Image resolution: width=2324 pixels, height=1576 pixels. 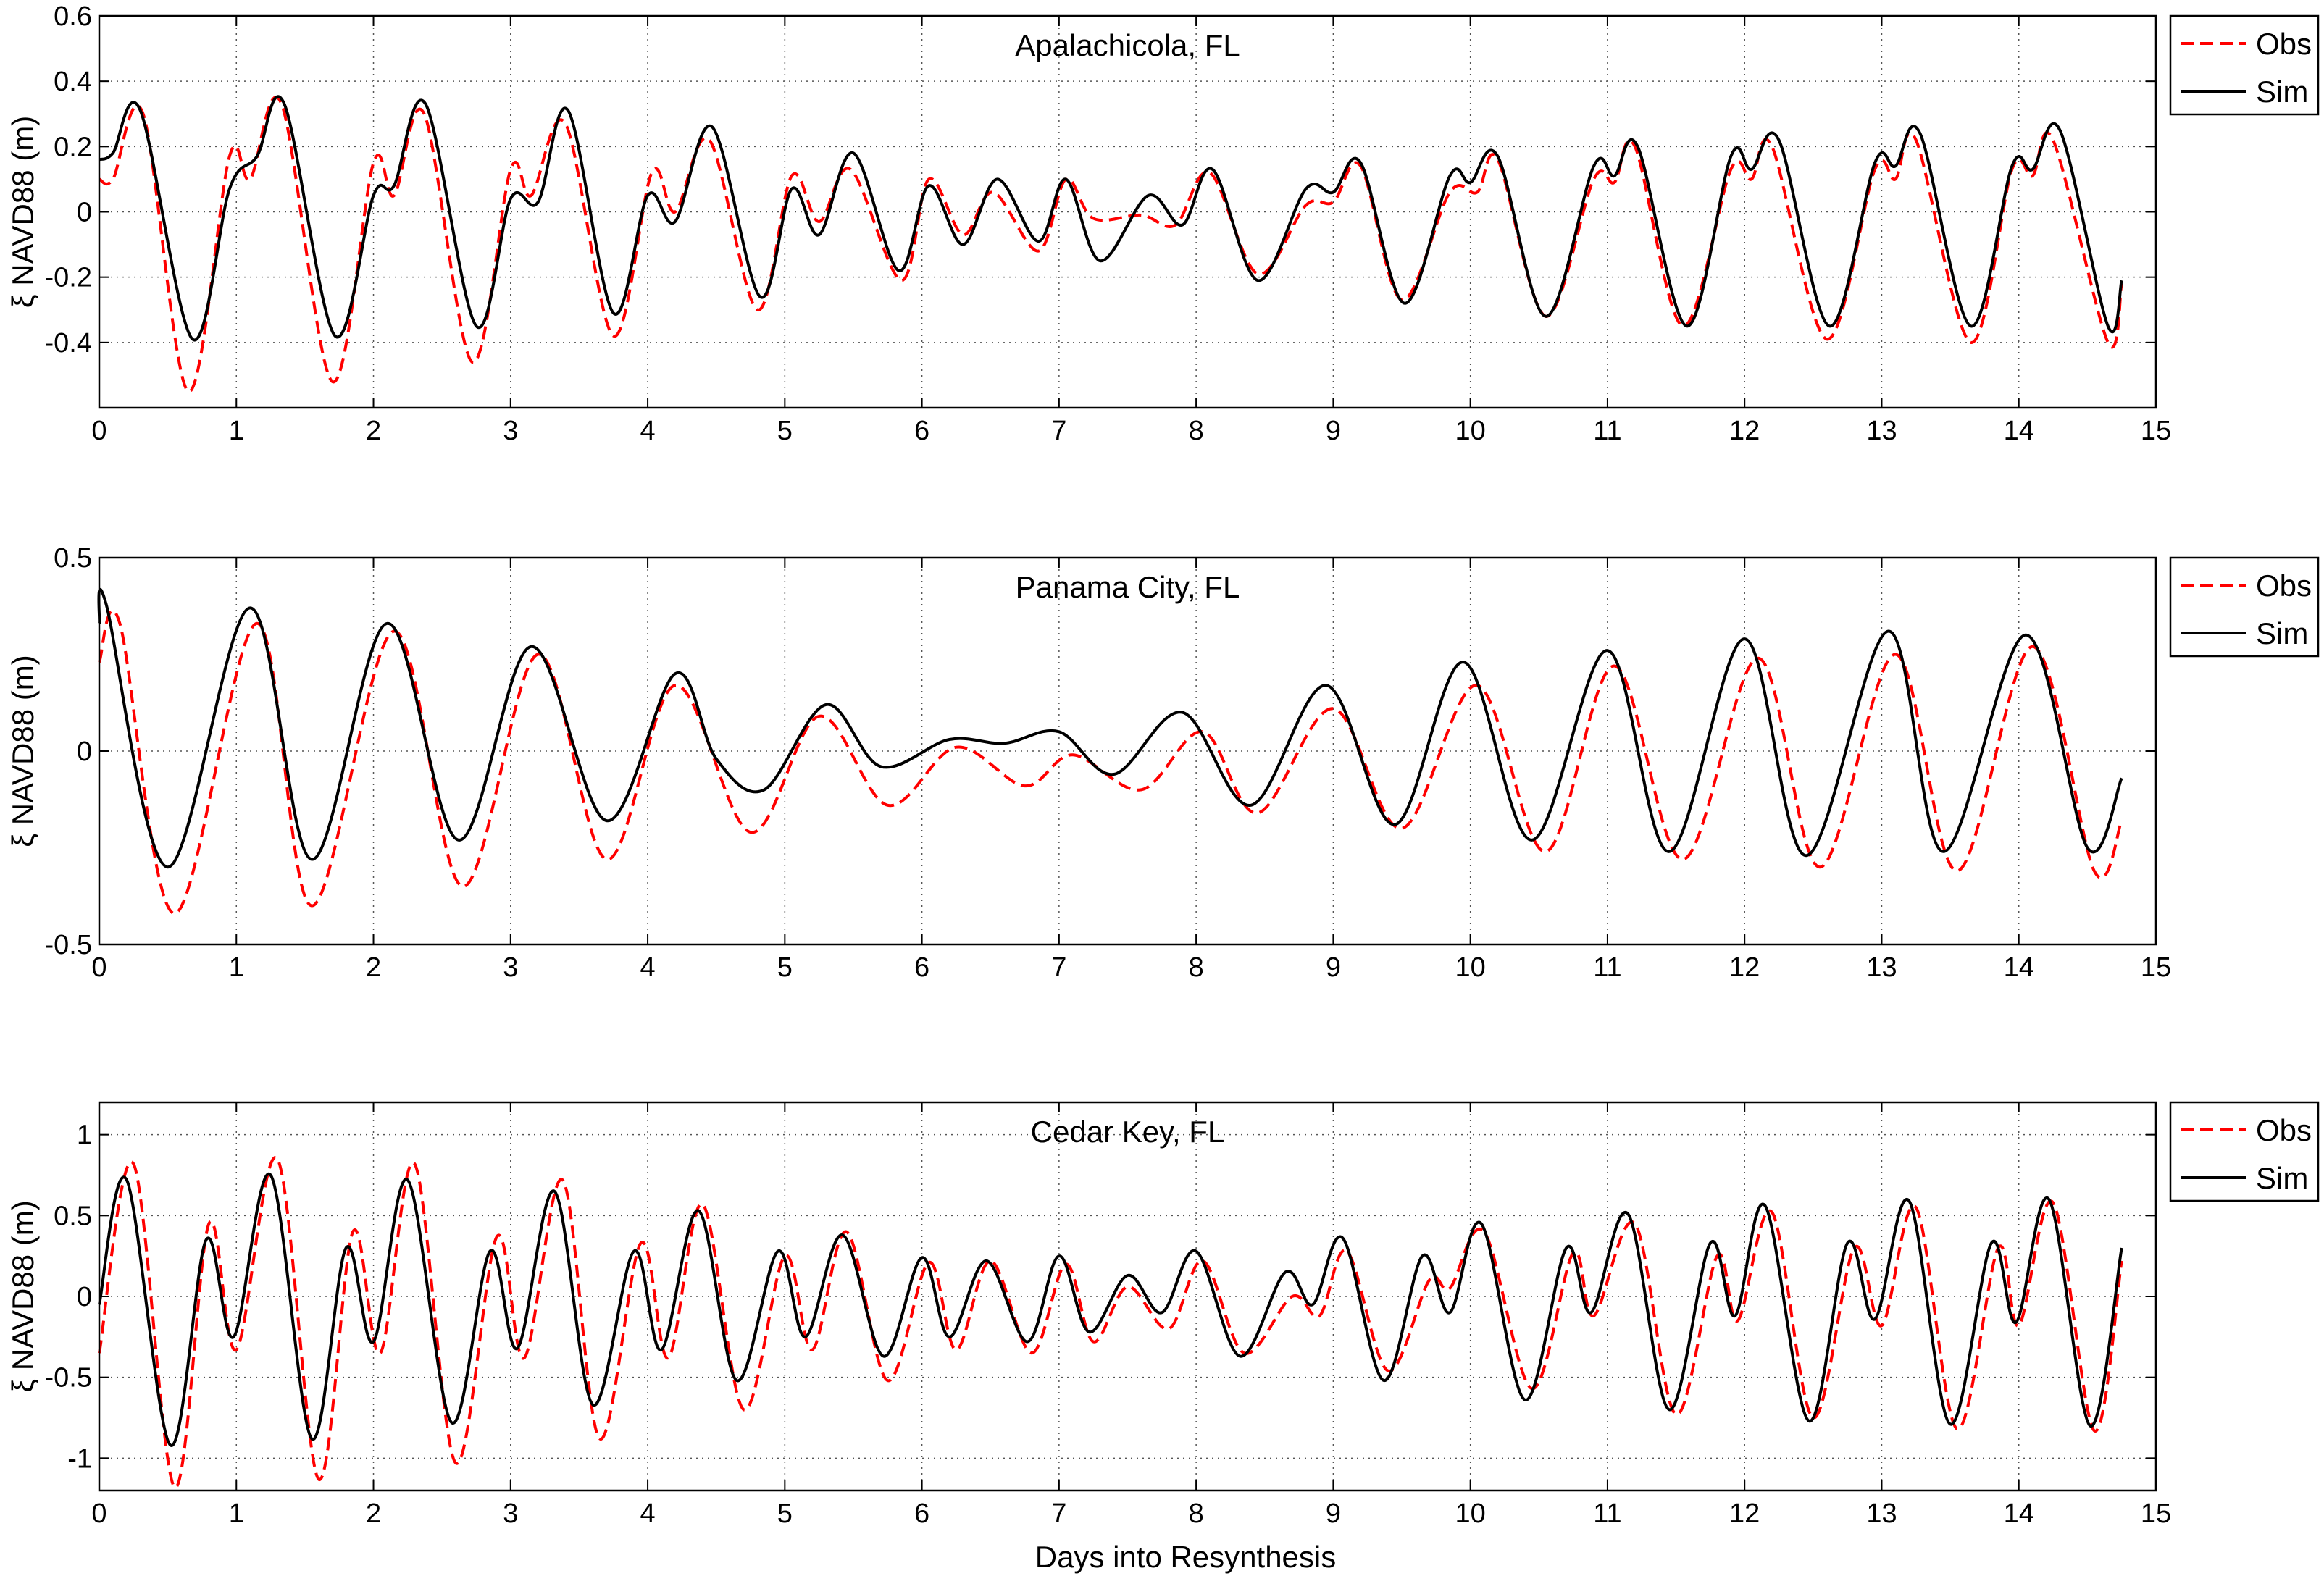 What do you see at coordinates (1128, 45) in the screenshot?
I see `panel-title: Apalachicola, FL` at bounding box center [1128, 45].